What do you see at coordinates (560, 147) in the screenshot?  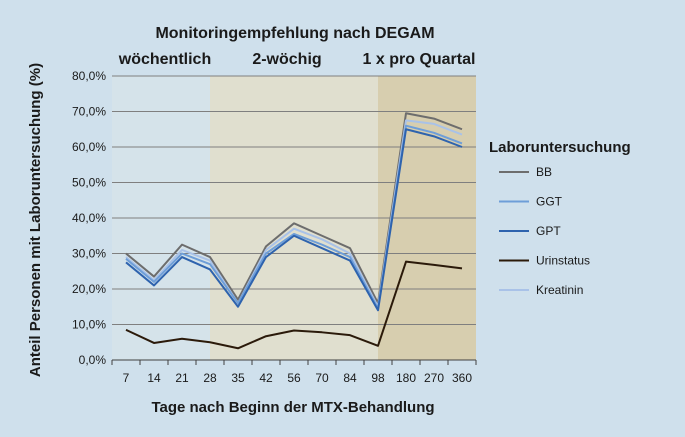 I see `legend-title: Laboruntersuchung` at bounding box center [560, 147].